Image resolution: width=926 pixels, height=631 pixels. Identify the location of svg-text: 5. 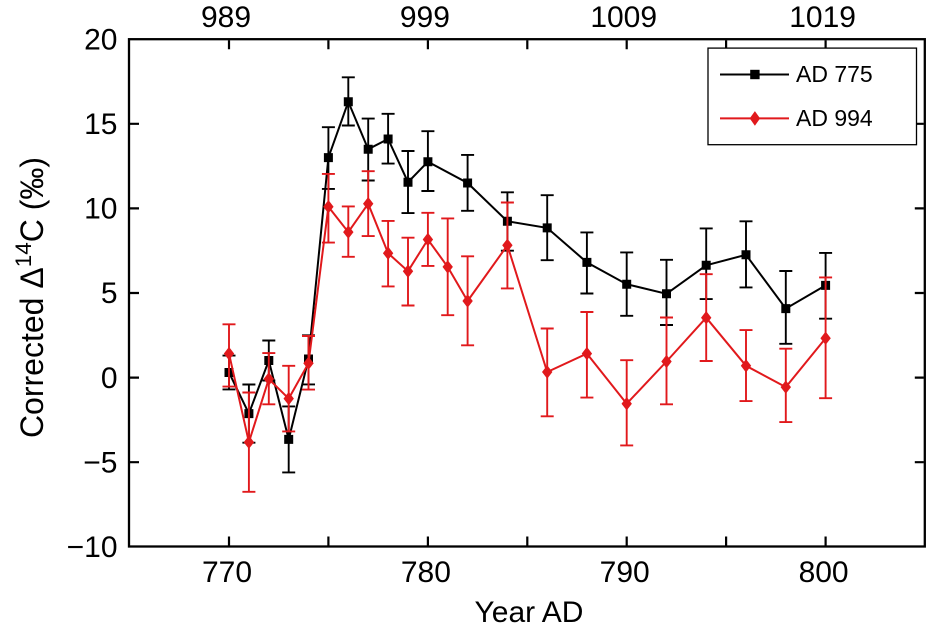
(109, 293).